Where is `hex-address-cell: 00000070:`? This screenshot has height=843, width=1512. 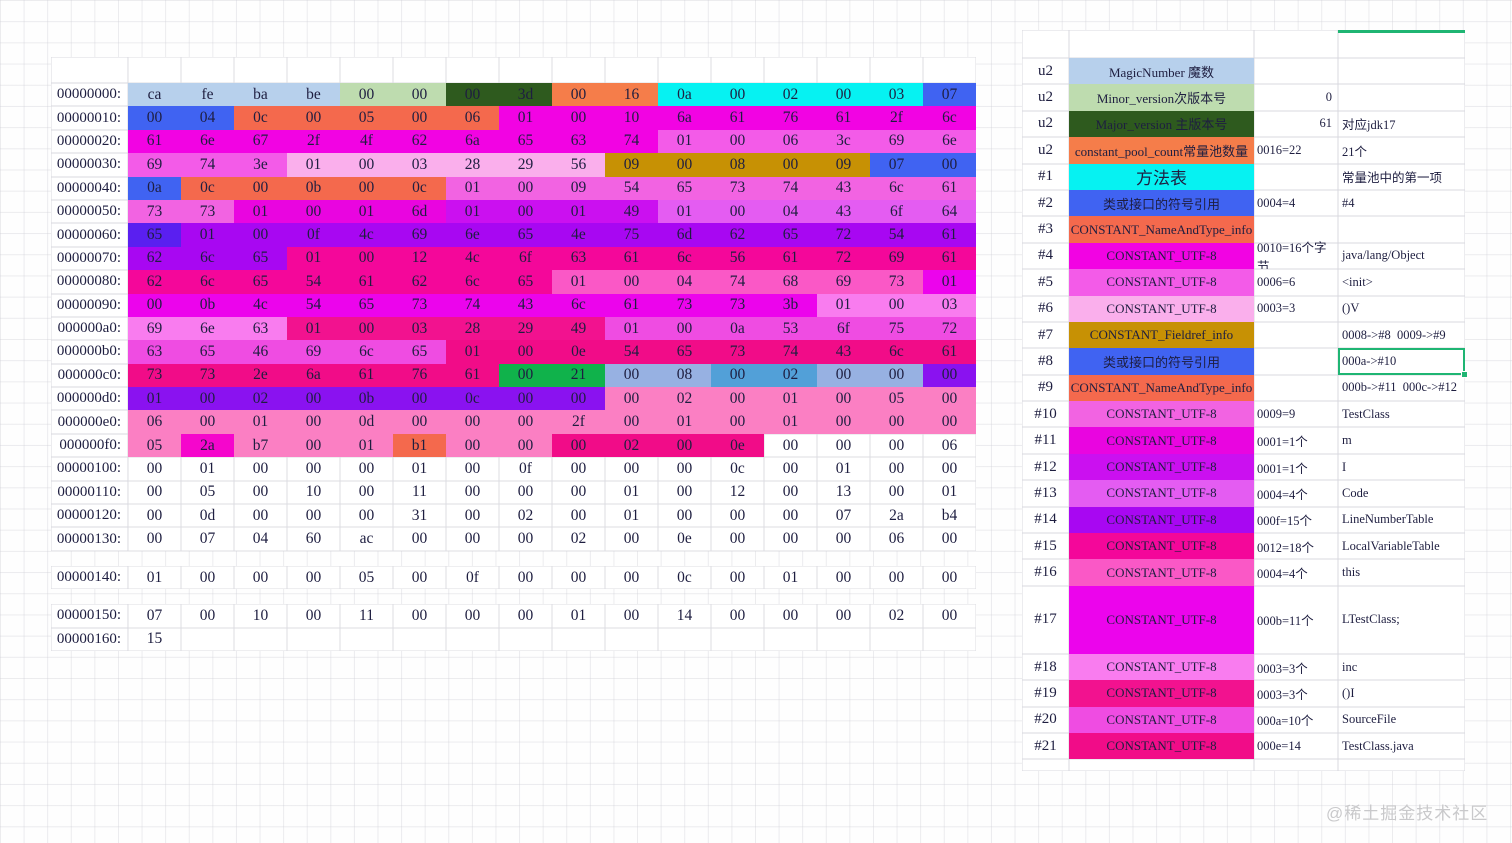
hex-address-cell: 00000070: is located at coordinates (89, 258).